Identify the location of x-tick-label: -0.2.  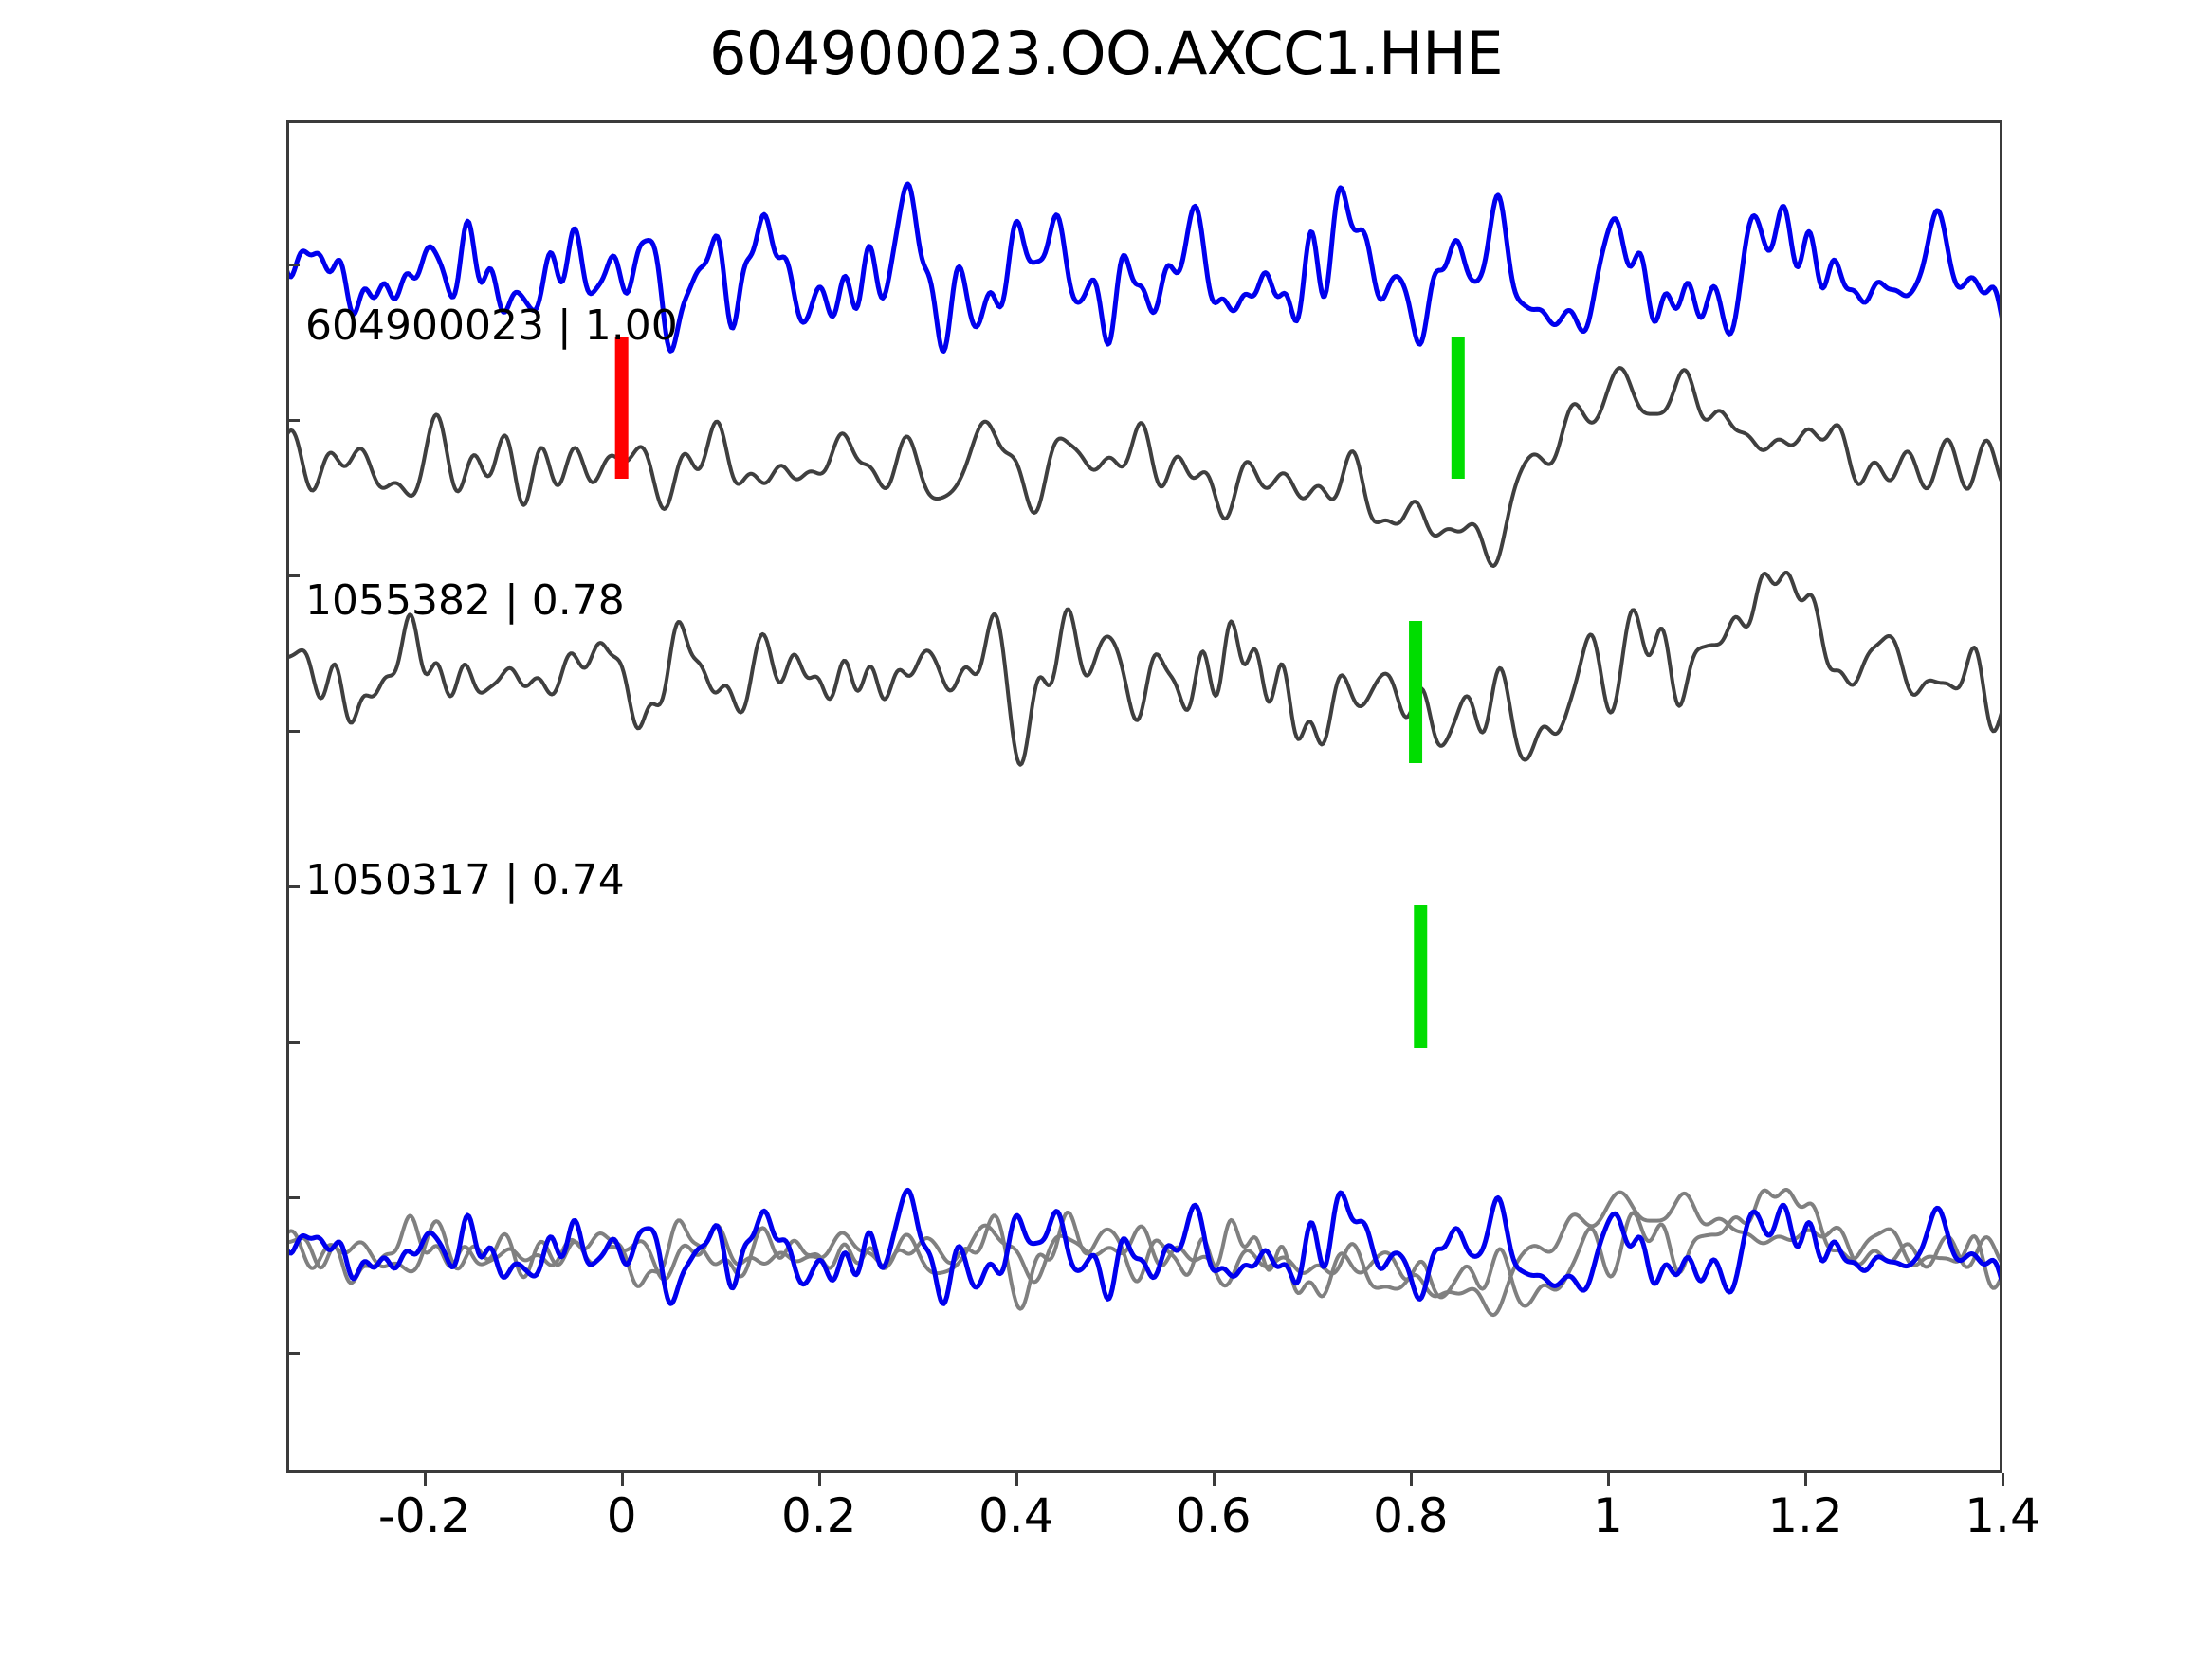
(424, 1515).